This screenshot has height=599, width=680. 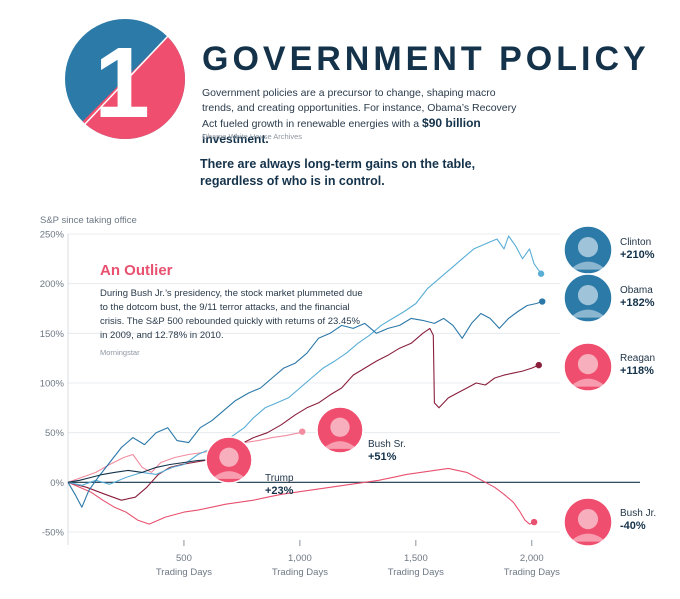 I want to click on label-name: Bush Sr., so click(x=387, y=444).